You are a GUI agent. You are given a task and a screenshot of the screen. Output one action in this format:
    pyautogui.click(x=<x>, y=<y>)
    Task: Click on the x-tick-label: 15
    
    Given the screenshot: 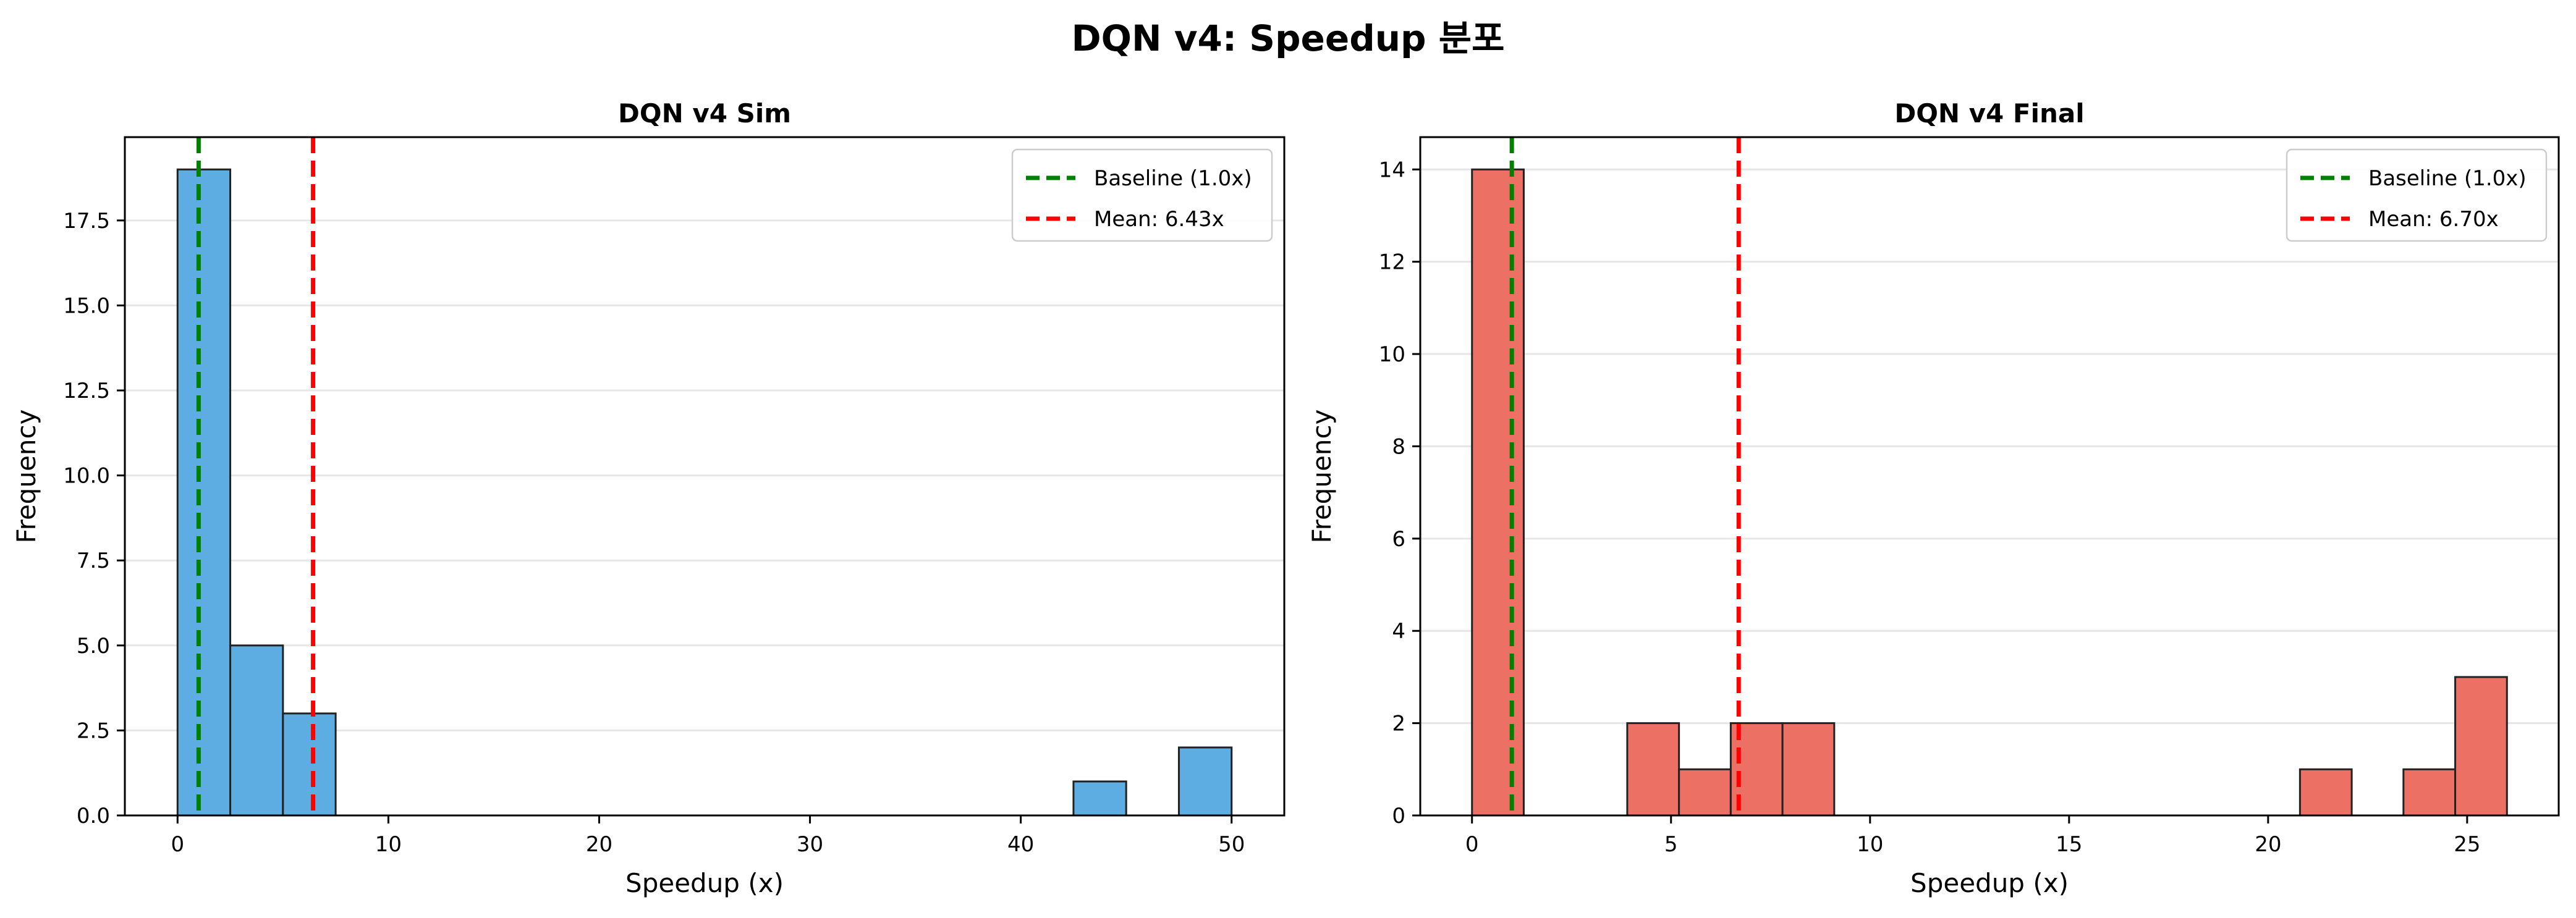 What is the action you would take?
    pyautogui.click(x=2069, y=845)
    